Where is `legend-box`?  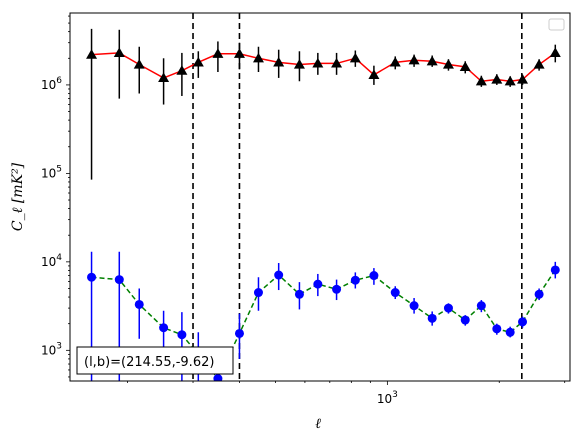 legend-box is located at coordinates (556, 24).